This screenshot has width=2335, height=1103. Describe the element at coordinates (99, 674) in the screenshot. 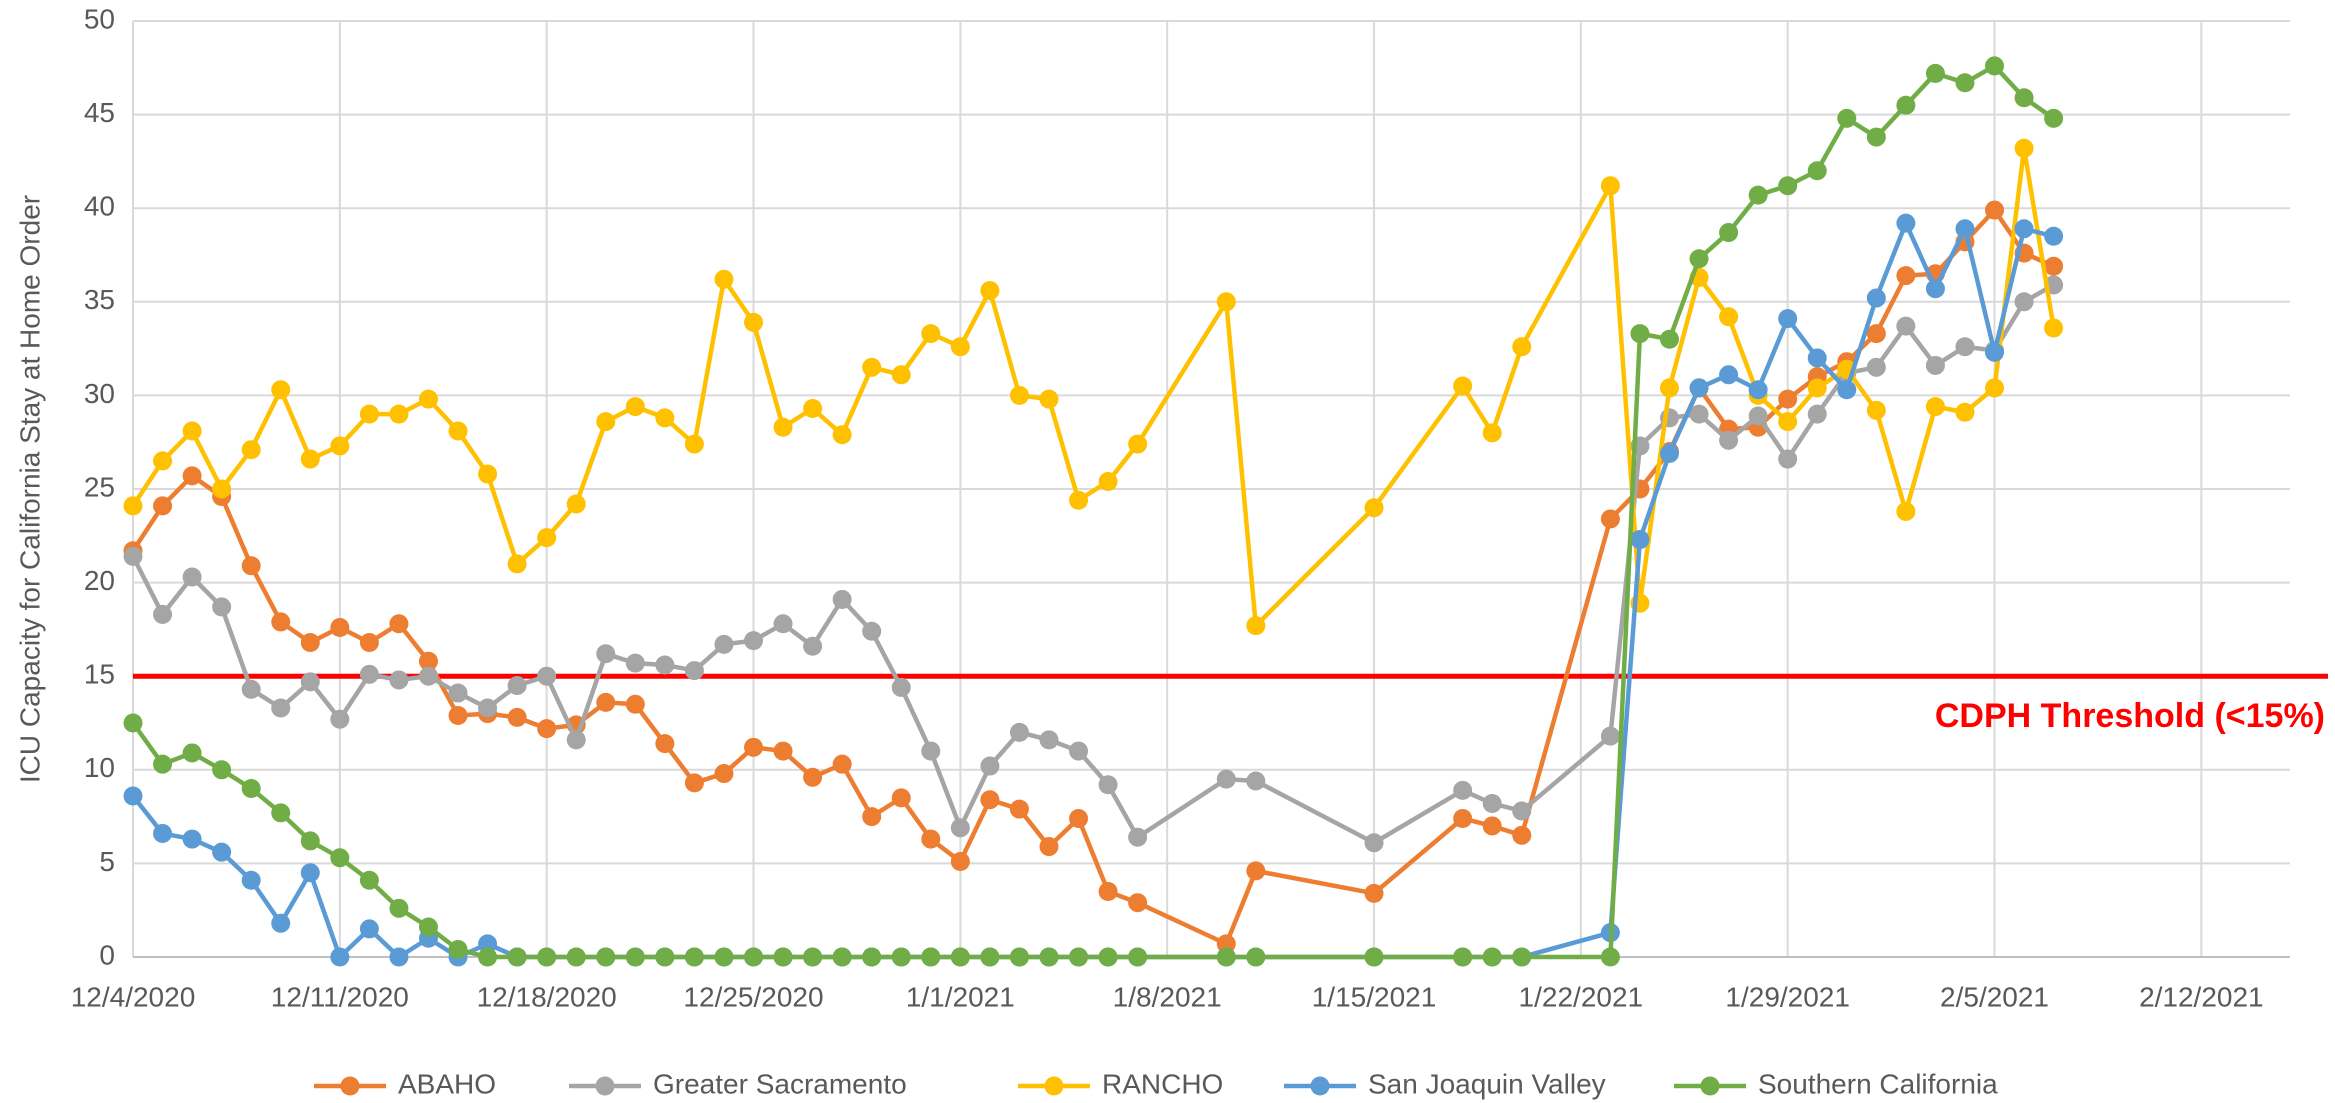

I see `y-tick-label: 15` at that location.